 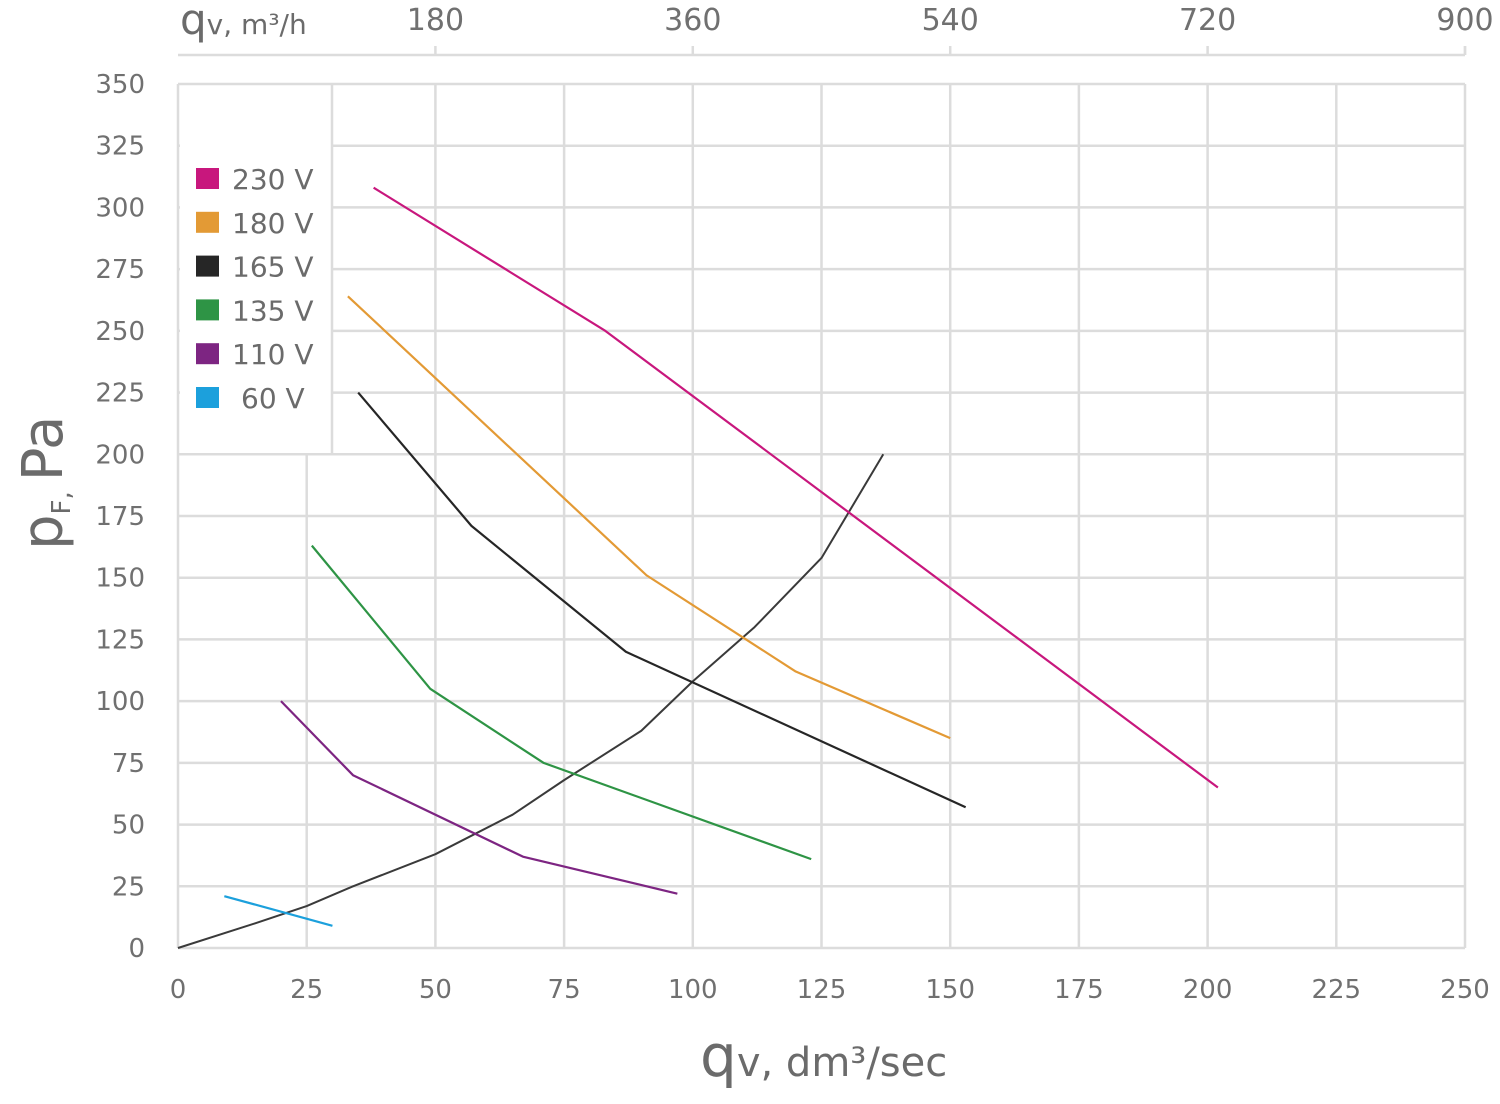 I want to click on y-tick-label: 75, so click(x=128, y=764).